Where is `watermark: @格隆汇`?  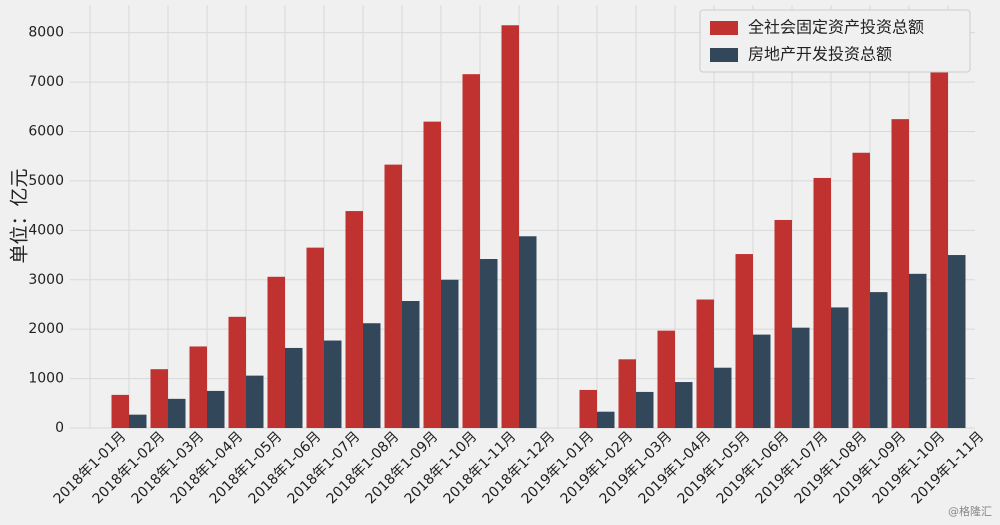
watermark: @格隆汇 is located at coordinates (970, 511).